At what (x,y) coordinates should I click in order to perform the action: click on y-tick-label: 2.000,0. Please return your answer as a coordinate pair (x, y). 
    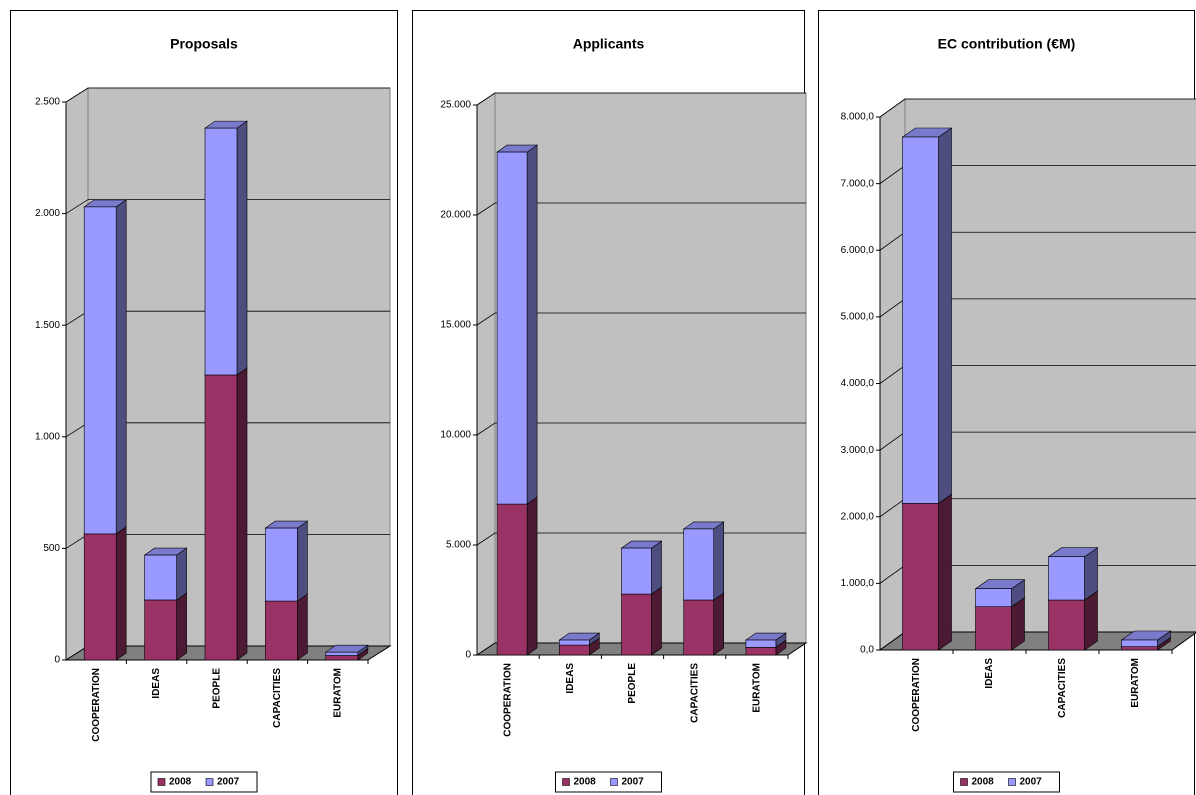
    Looking at the image, I should click on (858, 516).